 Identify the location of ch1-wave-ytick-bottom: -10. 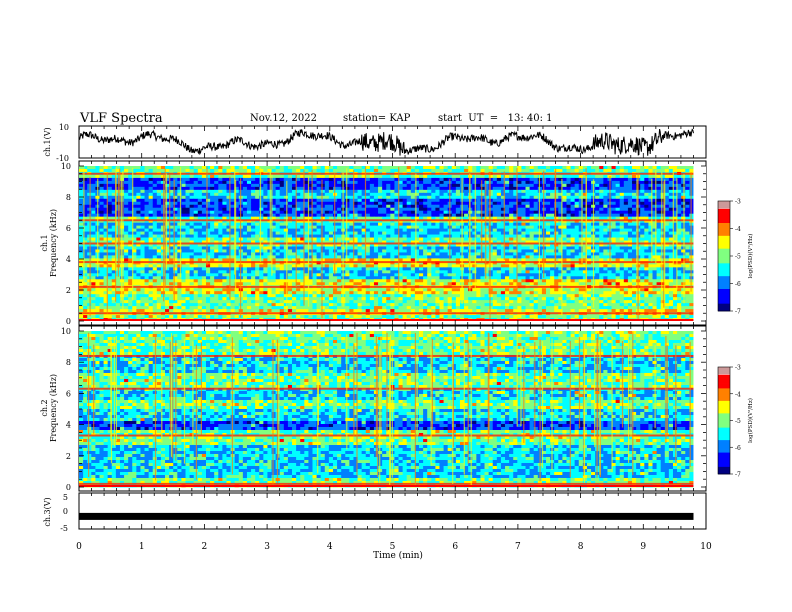
(62, 158).